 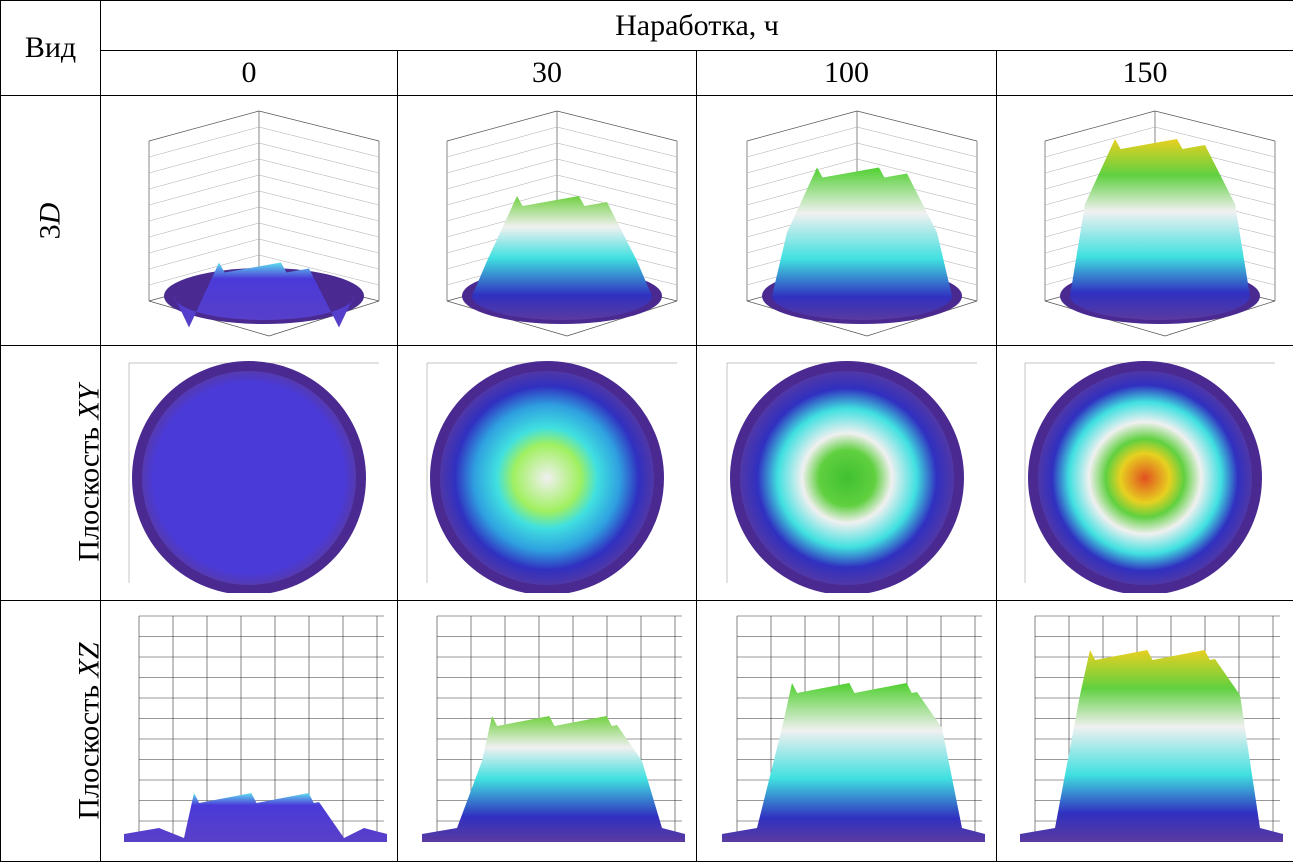 I want to click on group-header: Наработка, ч, so click(x=696, y=25).